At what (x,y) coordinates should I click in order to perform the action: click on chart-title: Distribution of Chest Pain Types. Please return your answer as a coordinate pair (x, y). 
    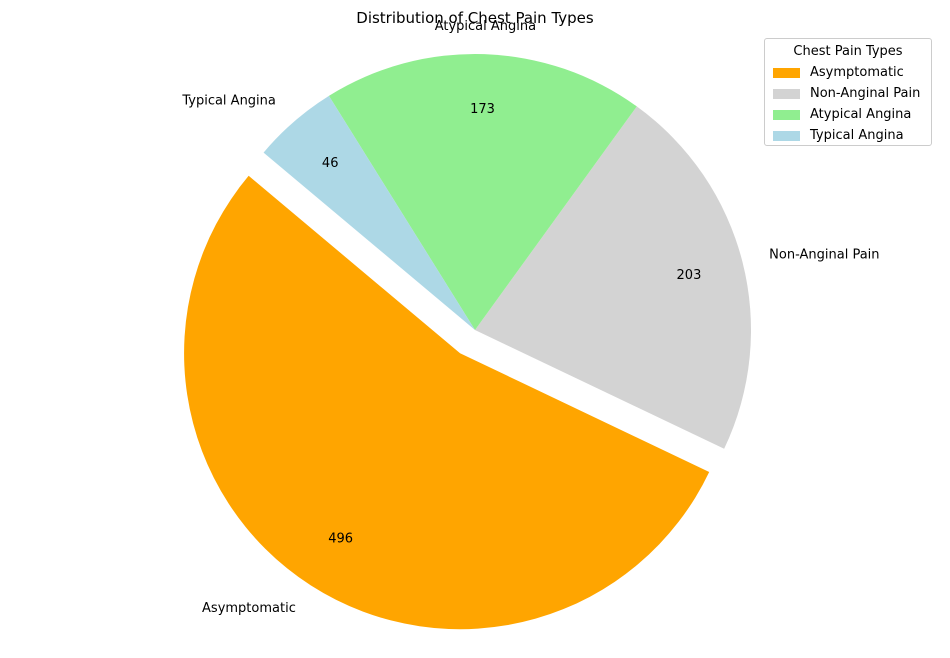
    Looking at the image, I should click on (475, 18).